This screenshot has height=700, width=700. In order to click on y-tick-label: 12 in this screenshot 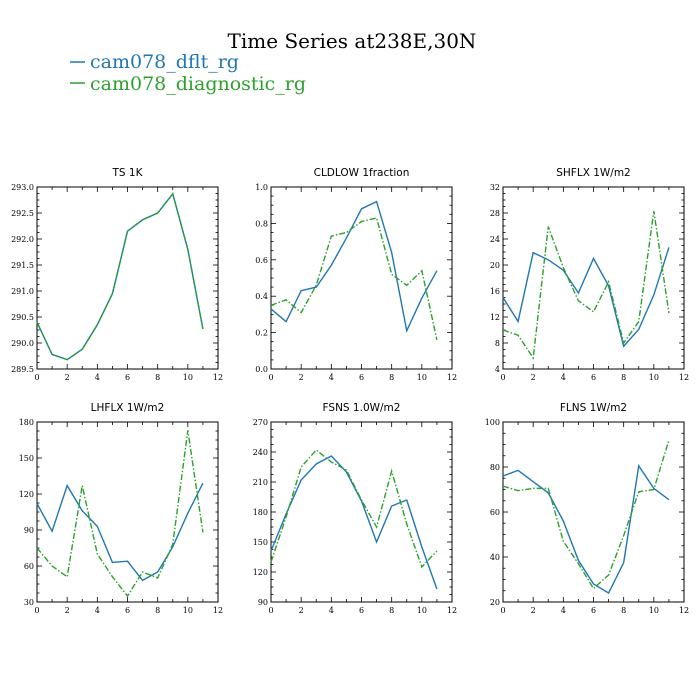, I will do `click(495, 317)`.